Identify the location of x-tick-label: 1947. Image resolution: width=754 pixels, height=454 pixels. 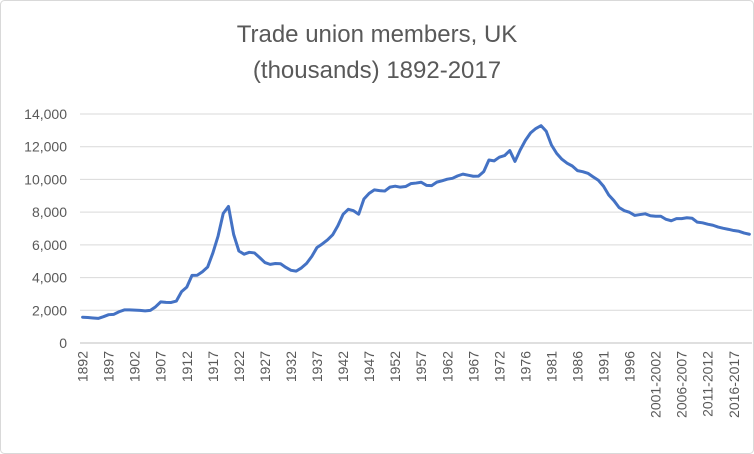
(369, 366).